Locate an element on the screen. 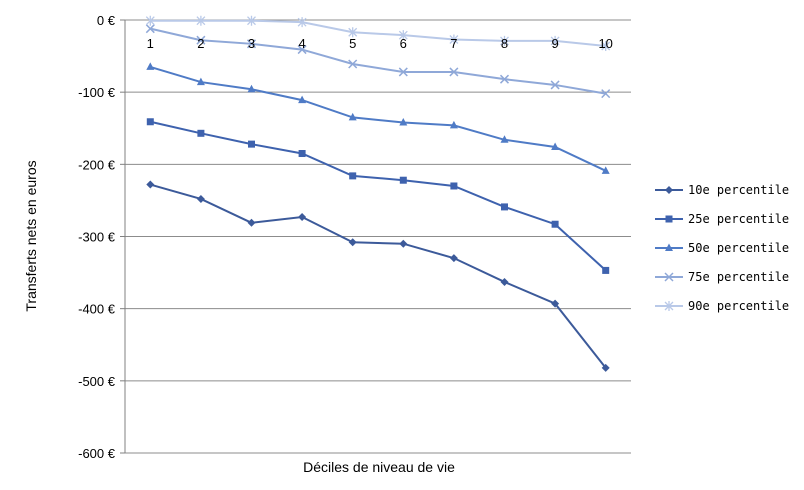 The image size is (804, 490). x-tick-label: 7 is located at coordinates (453, 43).